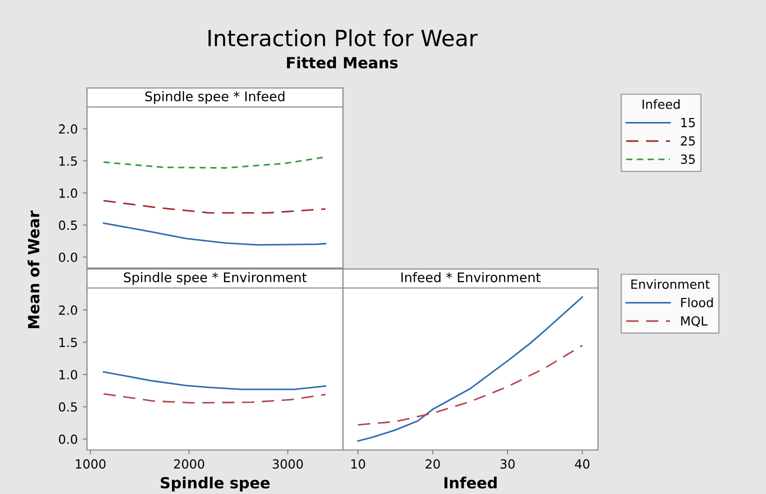  Describe the element at coordinates (670, 284) in the screenshot. I see `legend-title: Environment` at that location.